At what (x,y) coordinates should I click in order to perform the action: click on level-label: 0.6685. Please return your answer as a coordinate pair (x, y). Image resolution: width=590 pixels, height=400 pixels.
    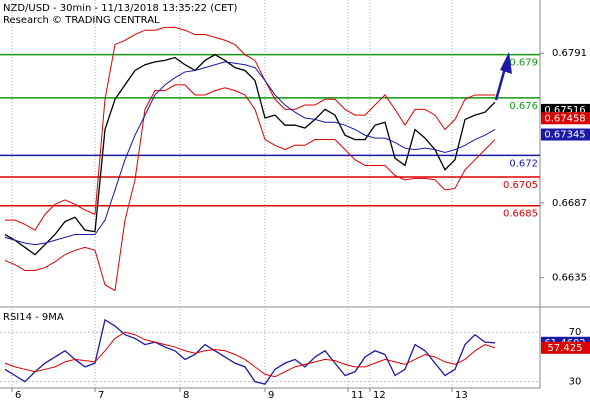
    Looking at the image, I should click on (520, 214).